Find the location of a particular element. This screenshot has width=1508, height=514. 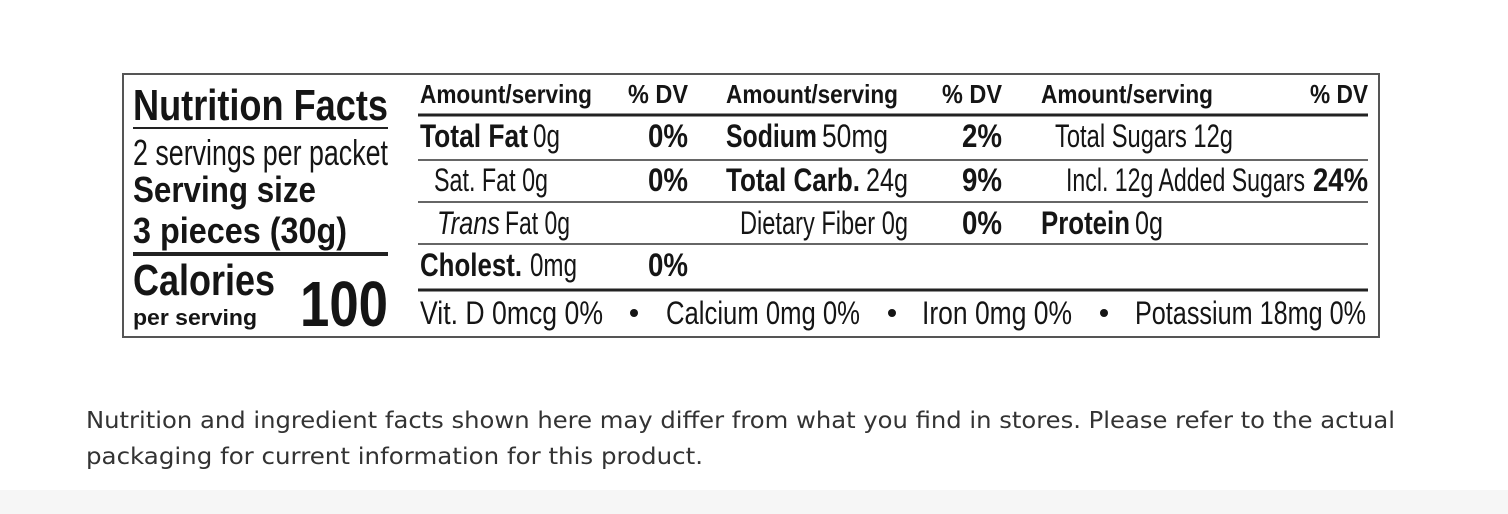

nutrient-name: Incl. 12g Added Sugars is located at coordinates (1185, 180).